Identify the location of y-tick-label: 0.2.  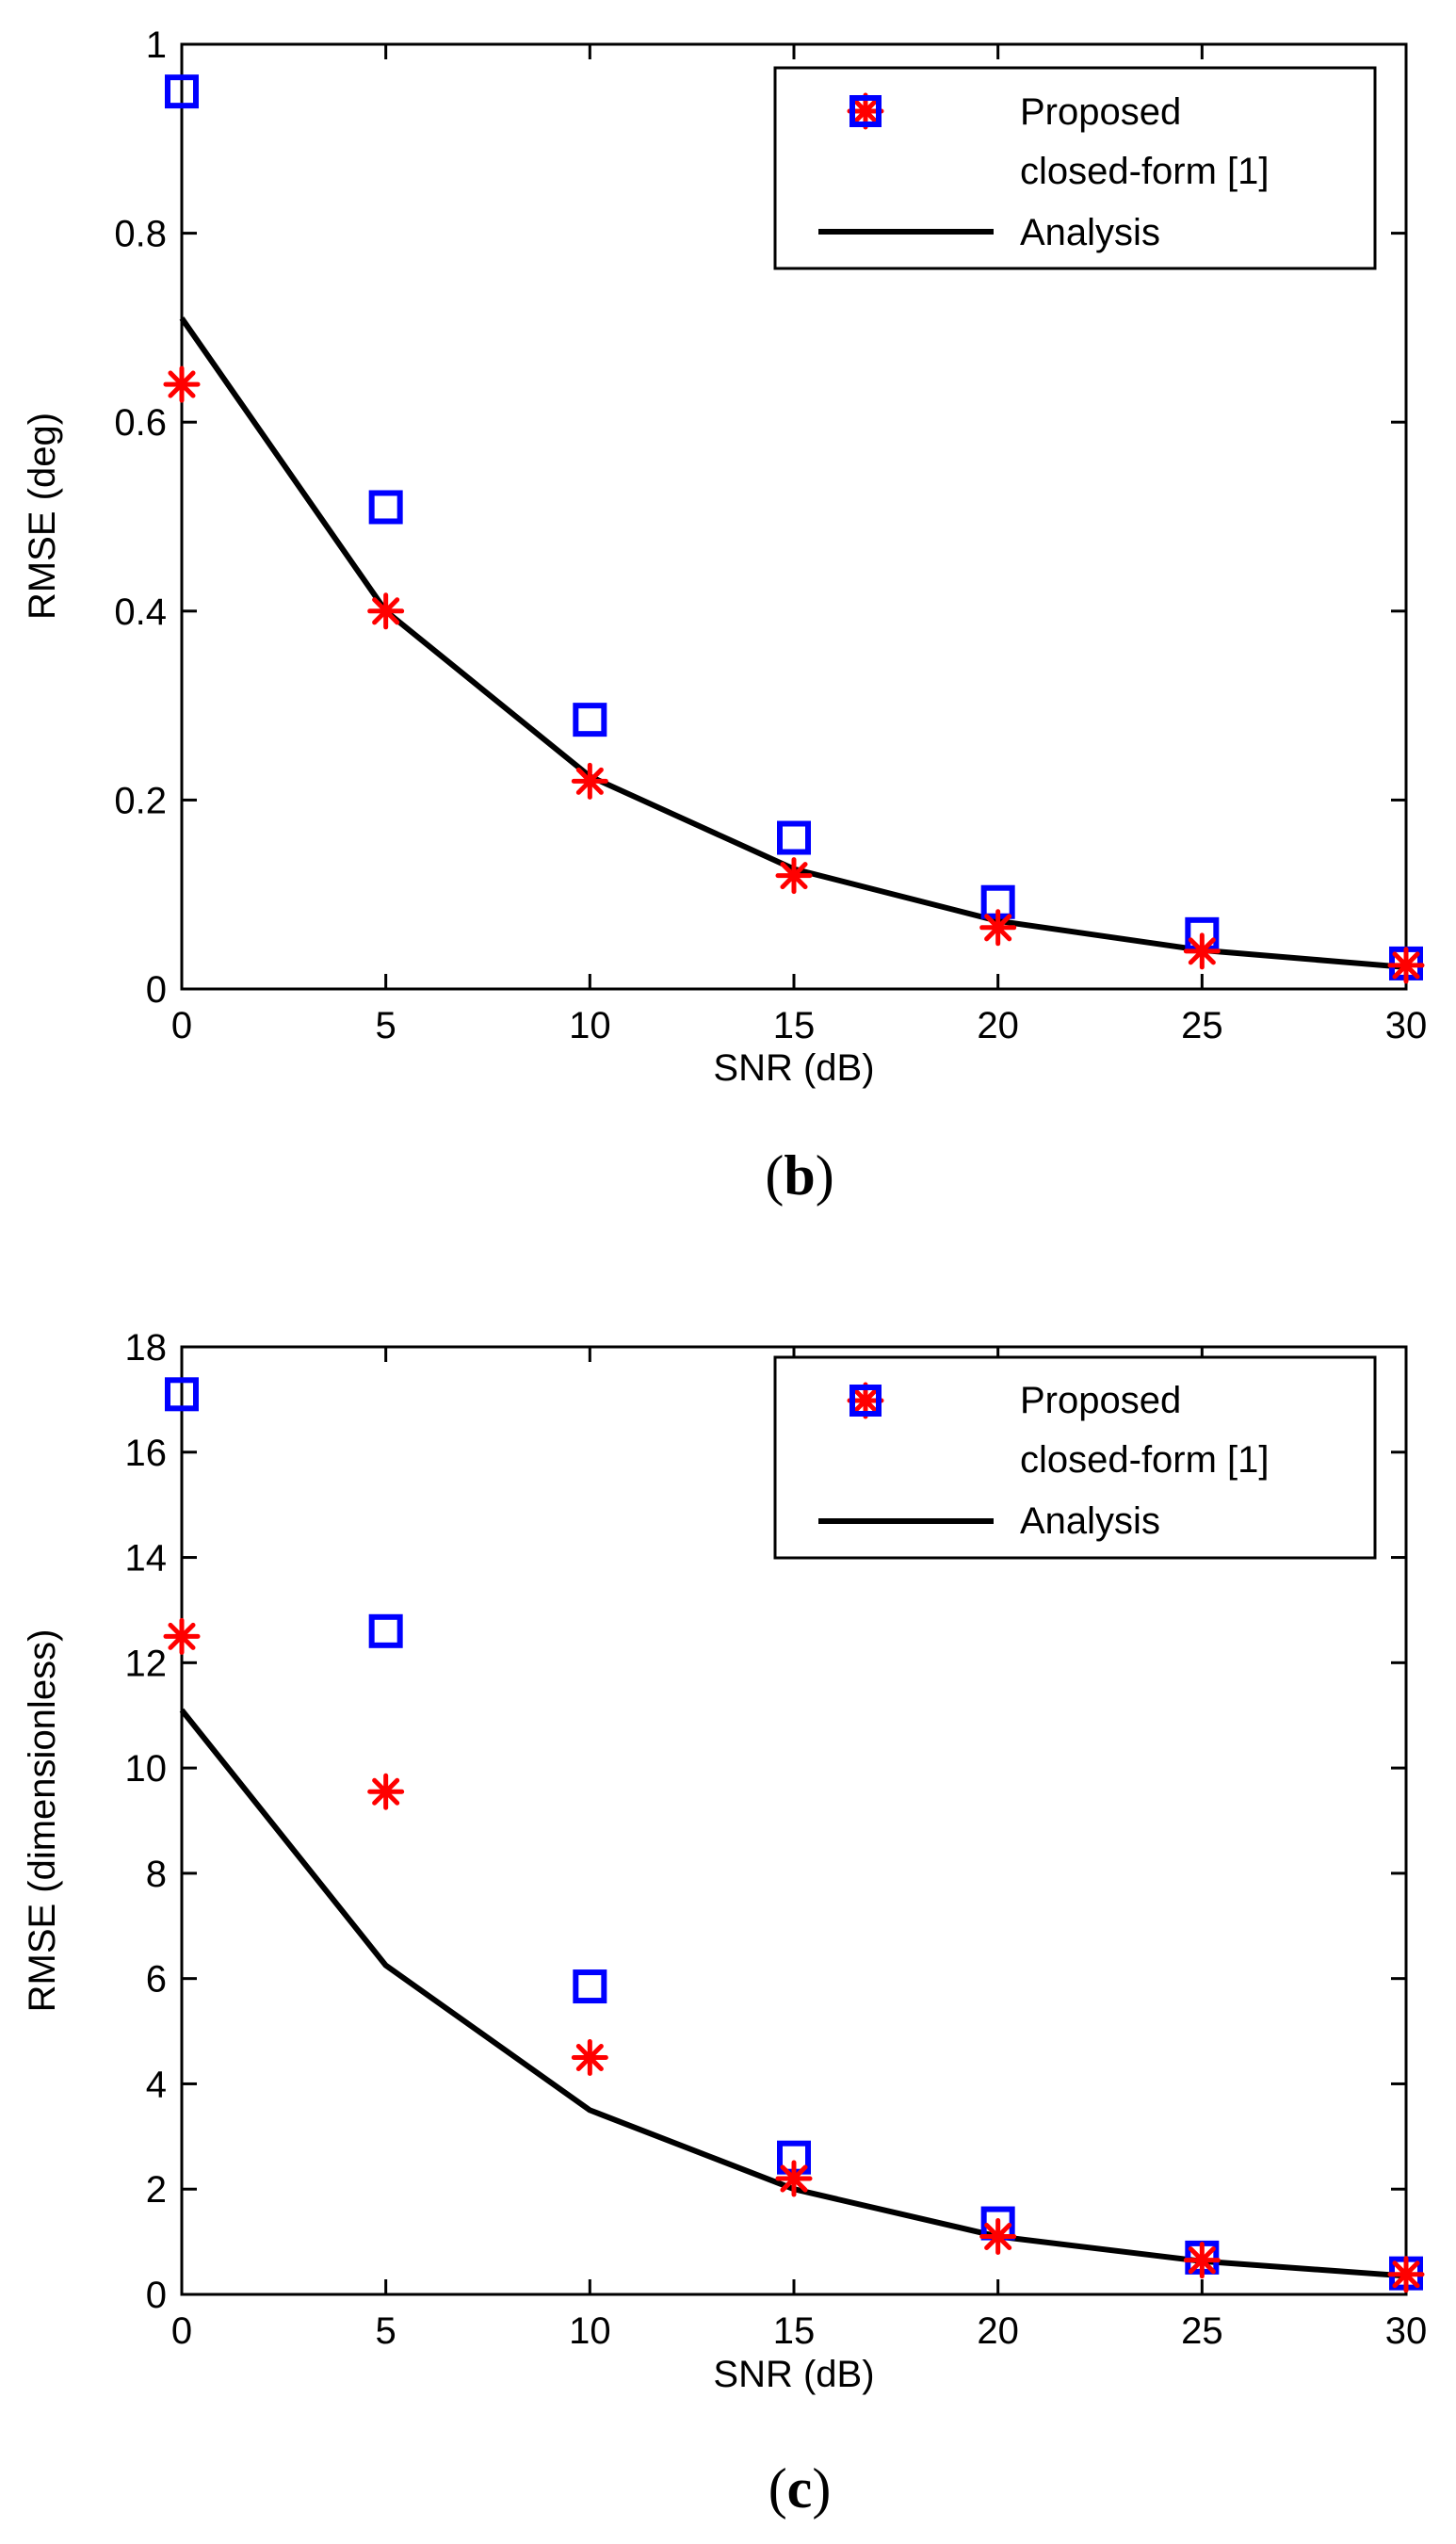
(140, 800).